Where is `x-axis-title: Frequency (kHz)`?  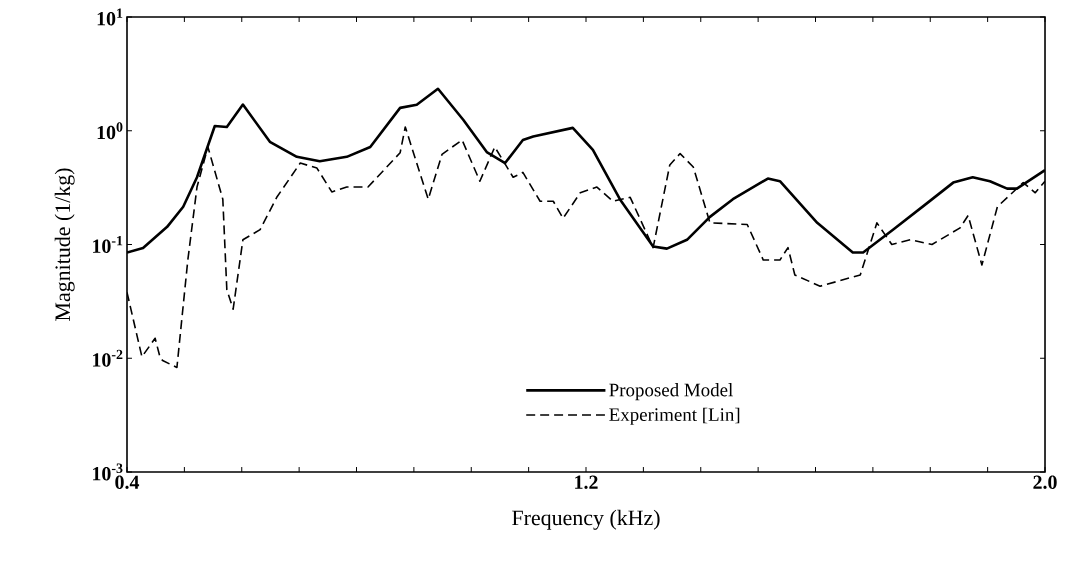
x-axis-title: Frequency (kHz) is located at coordinates (586, 519).